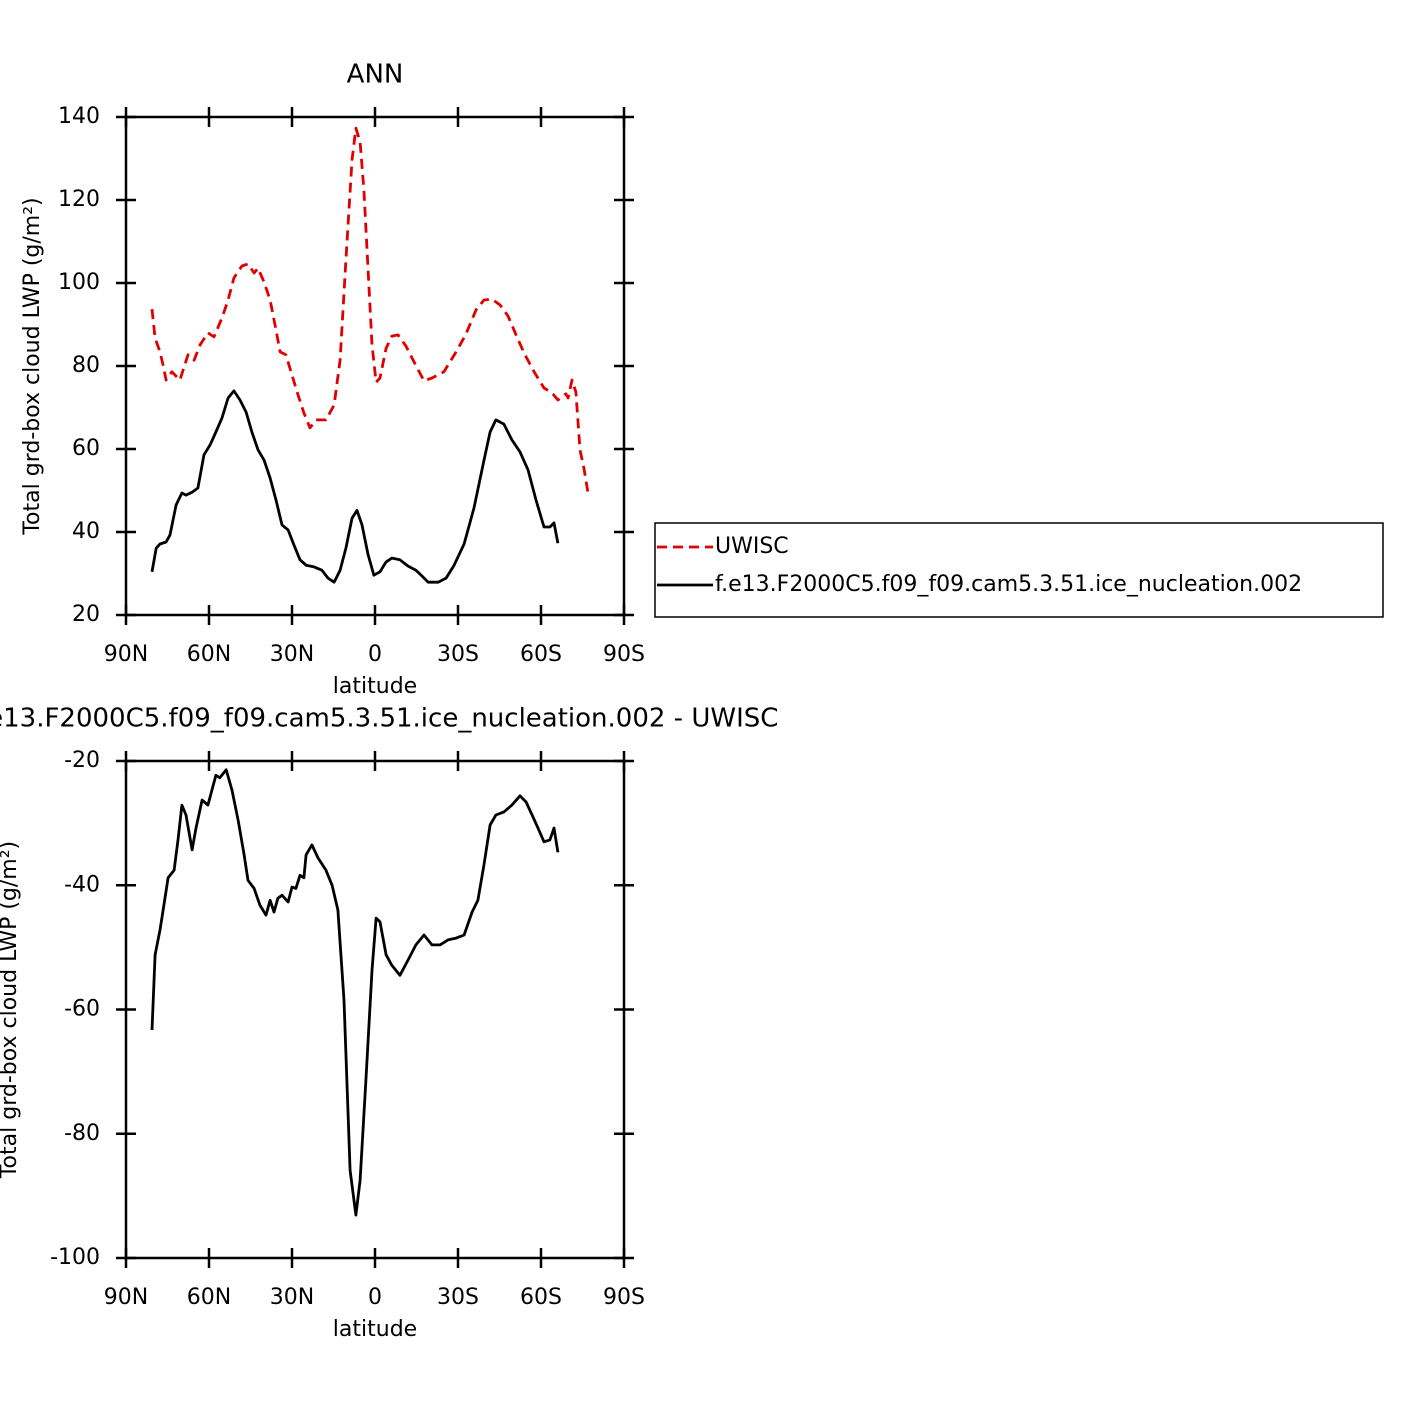  What do you see at coordinates (375, 75) in the screenshot?
I see `chart-title: ANN` at bounding box center [375, 75].